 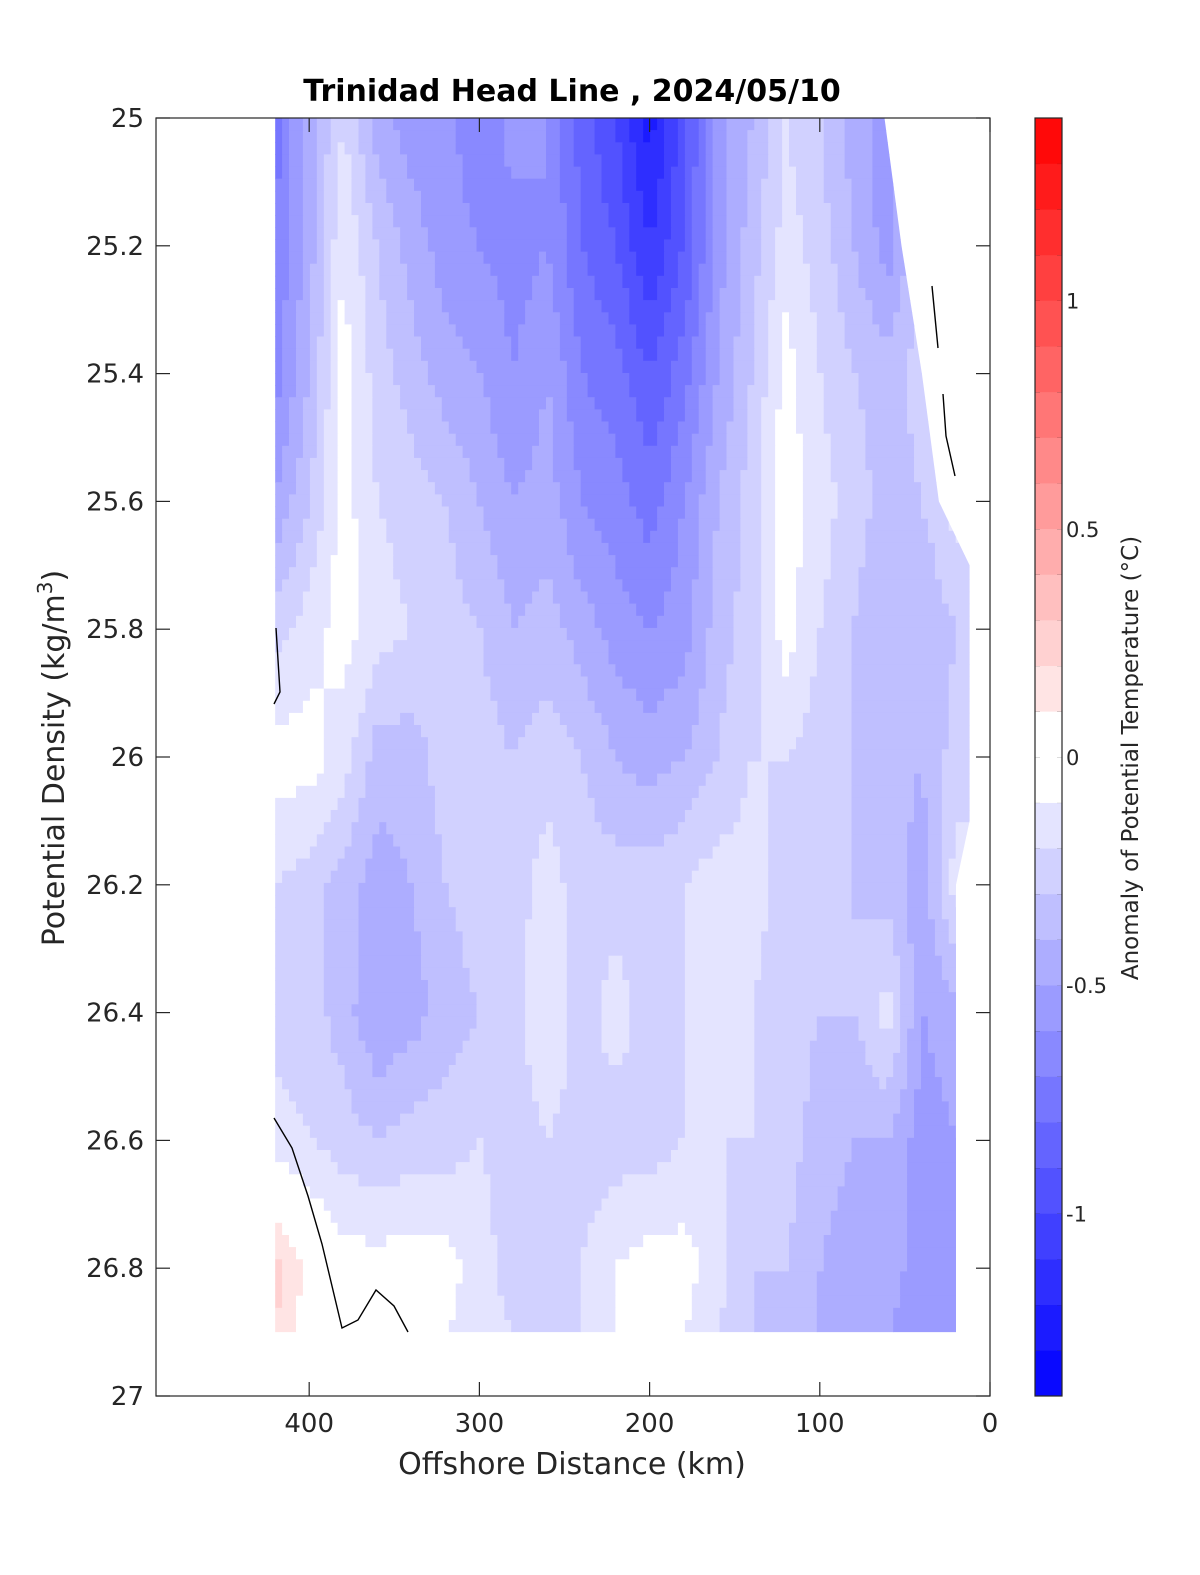 What do you see at coordinates (127, 1397) in the screenshot?
I see `y-tick-label: 27` at bounding box center [127, 1397].